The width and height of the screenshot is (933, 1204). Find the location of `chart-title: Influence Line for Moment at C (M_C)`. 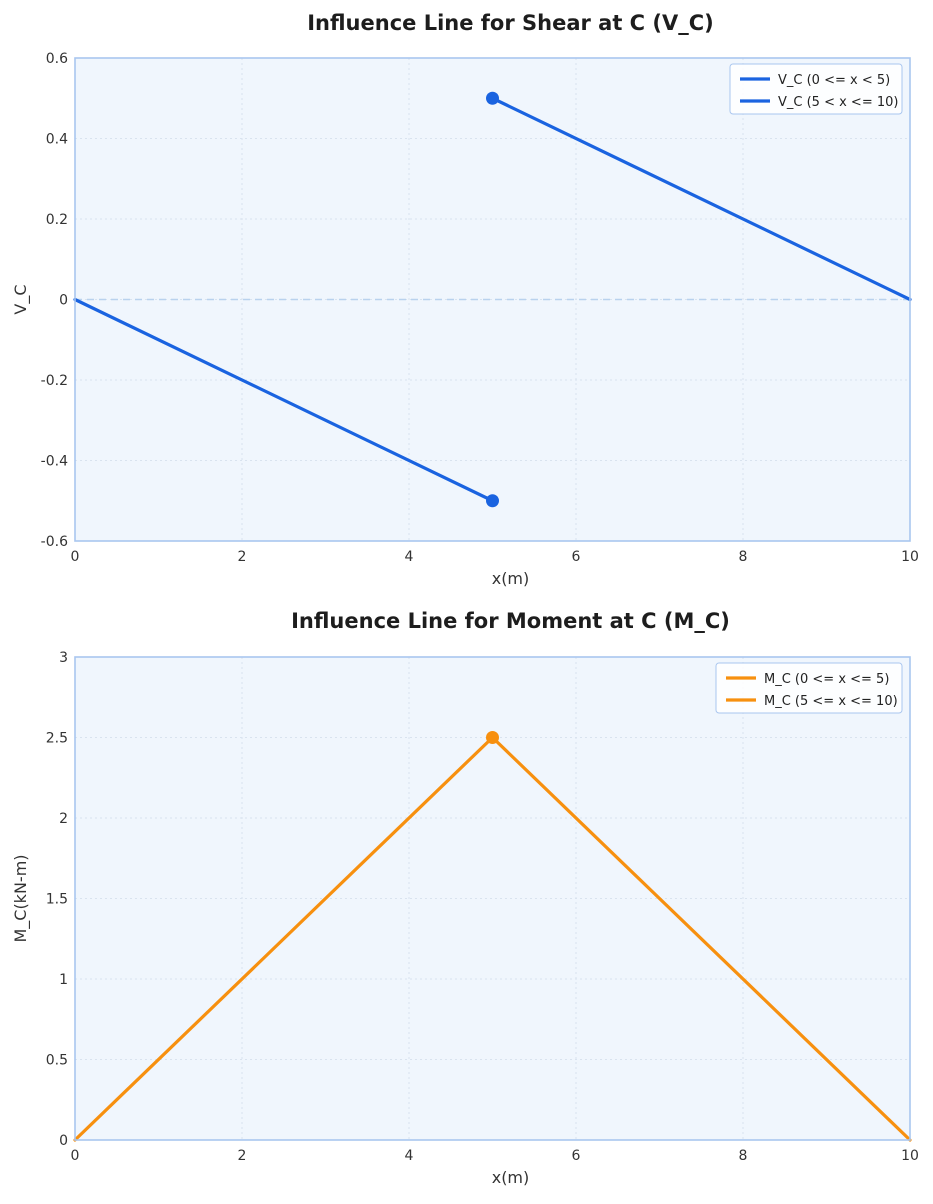

chart-title: Influence Line for Moment at C (M_C) is located at coordinates (510, 621).